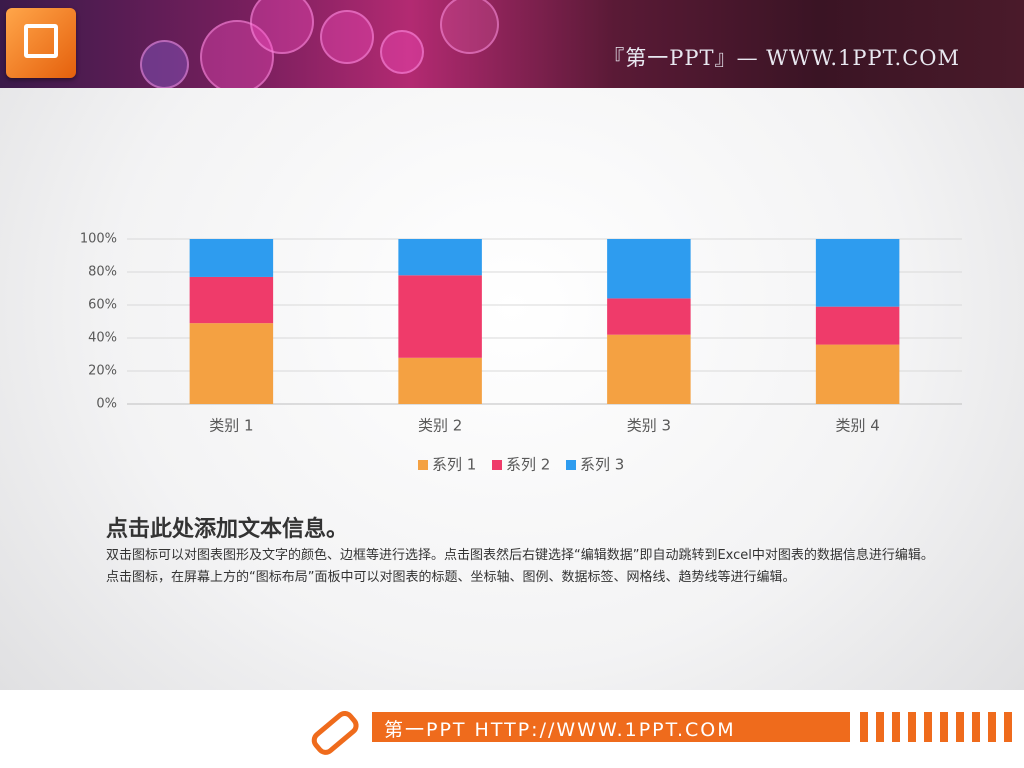 This screenshot has width=1024, height=768. What do you see at coordinates (98, 239) in the screenshot?
I see `y-tick-label: 100%` at bounding box center [98, 239].